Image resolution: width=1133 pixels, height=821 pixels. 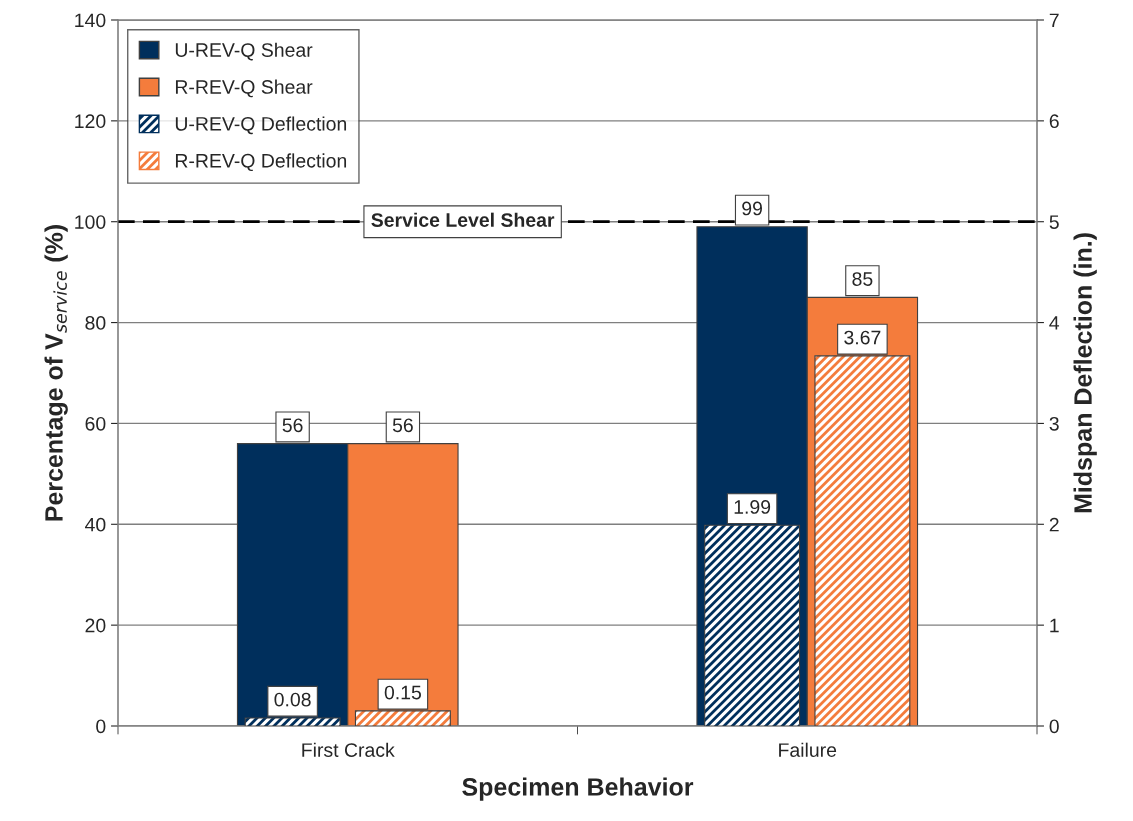 I want to click on legend-label: R-REV-Q Shear, so click(x=244, y=88).